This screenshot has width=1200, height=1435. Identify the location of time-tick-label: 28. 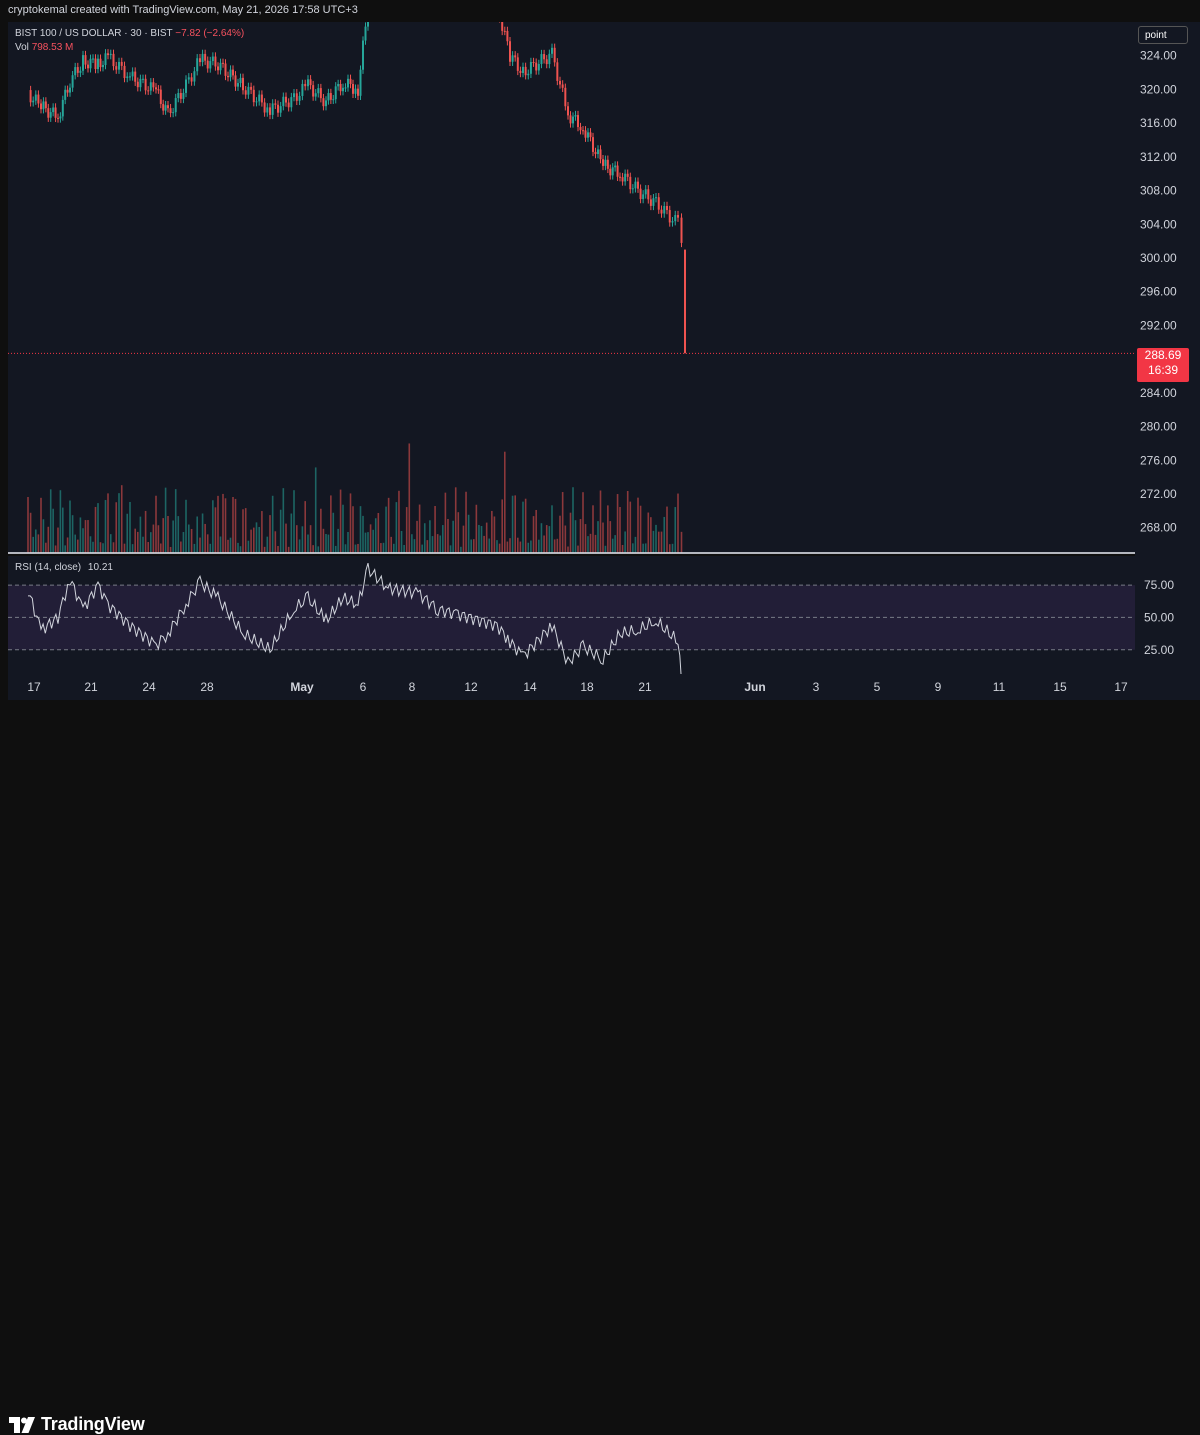
(207, 687).